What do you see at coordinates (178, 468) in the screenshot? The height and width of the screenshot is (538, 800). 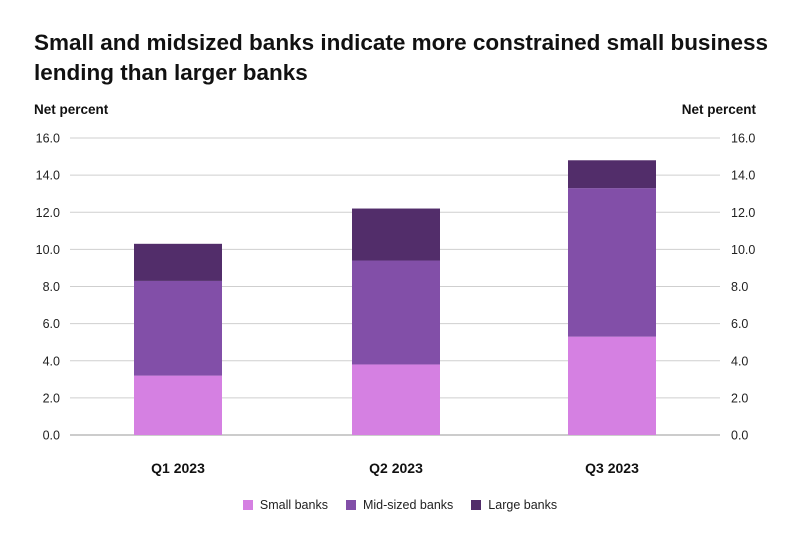 I see `x-category-label: Q1 2023` at bounding box center [178, 468].